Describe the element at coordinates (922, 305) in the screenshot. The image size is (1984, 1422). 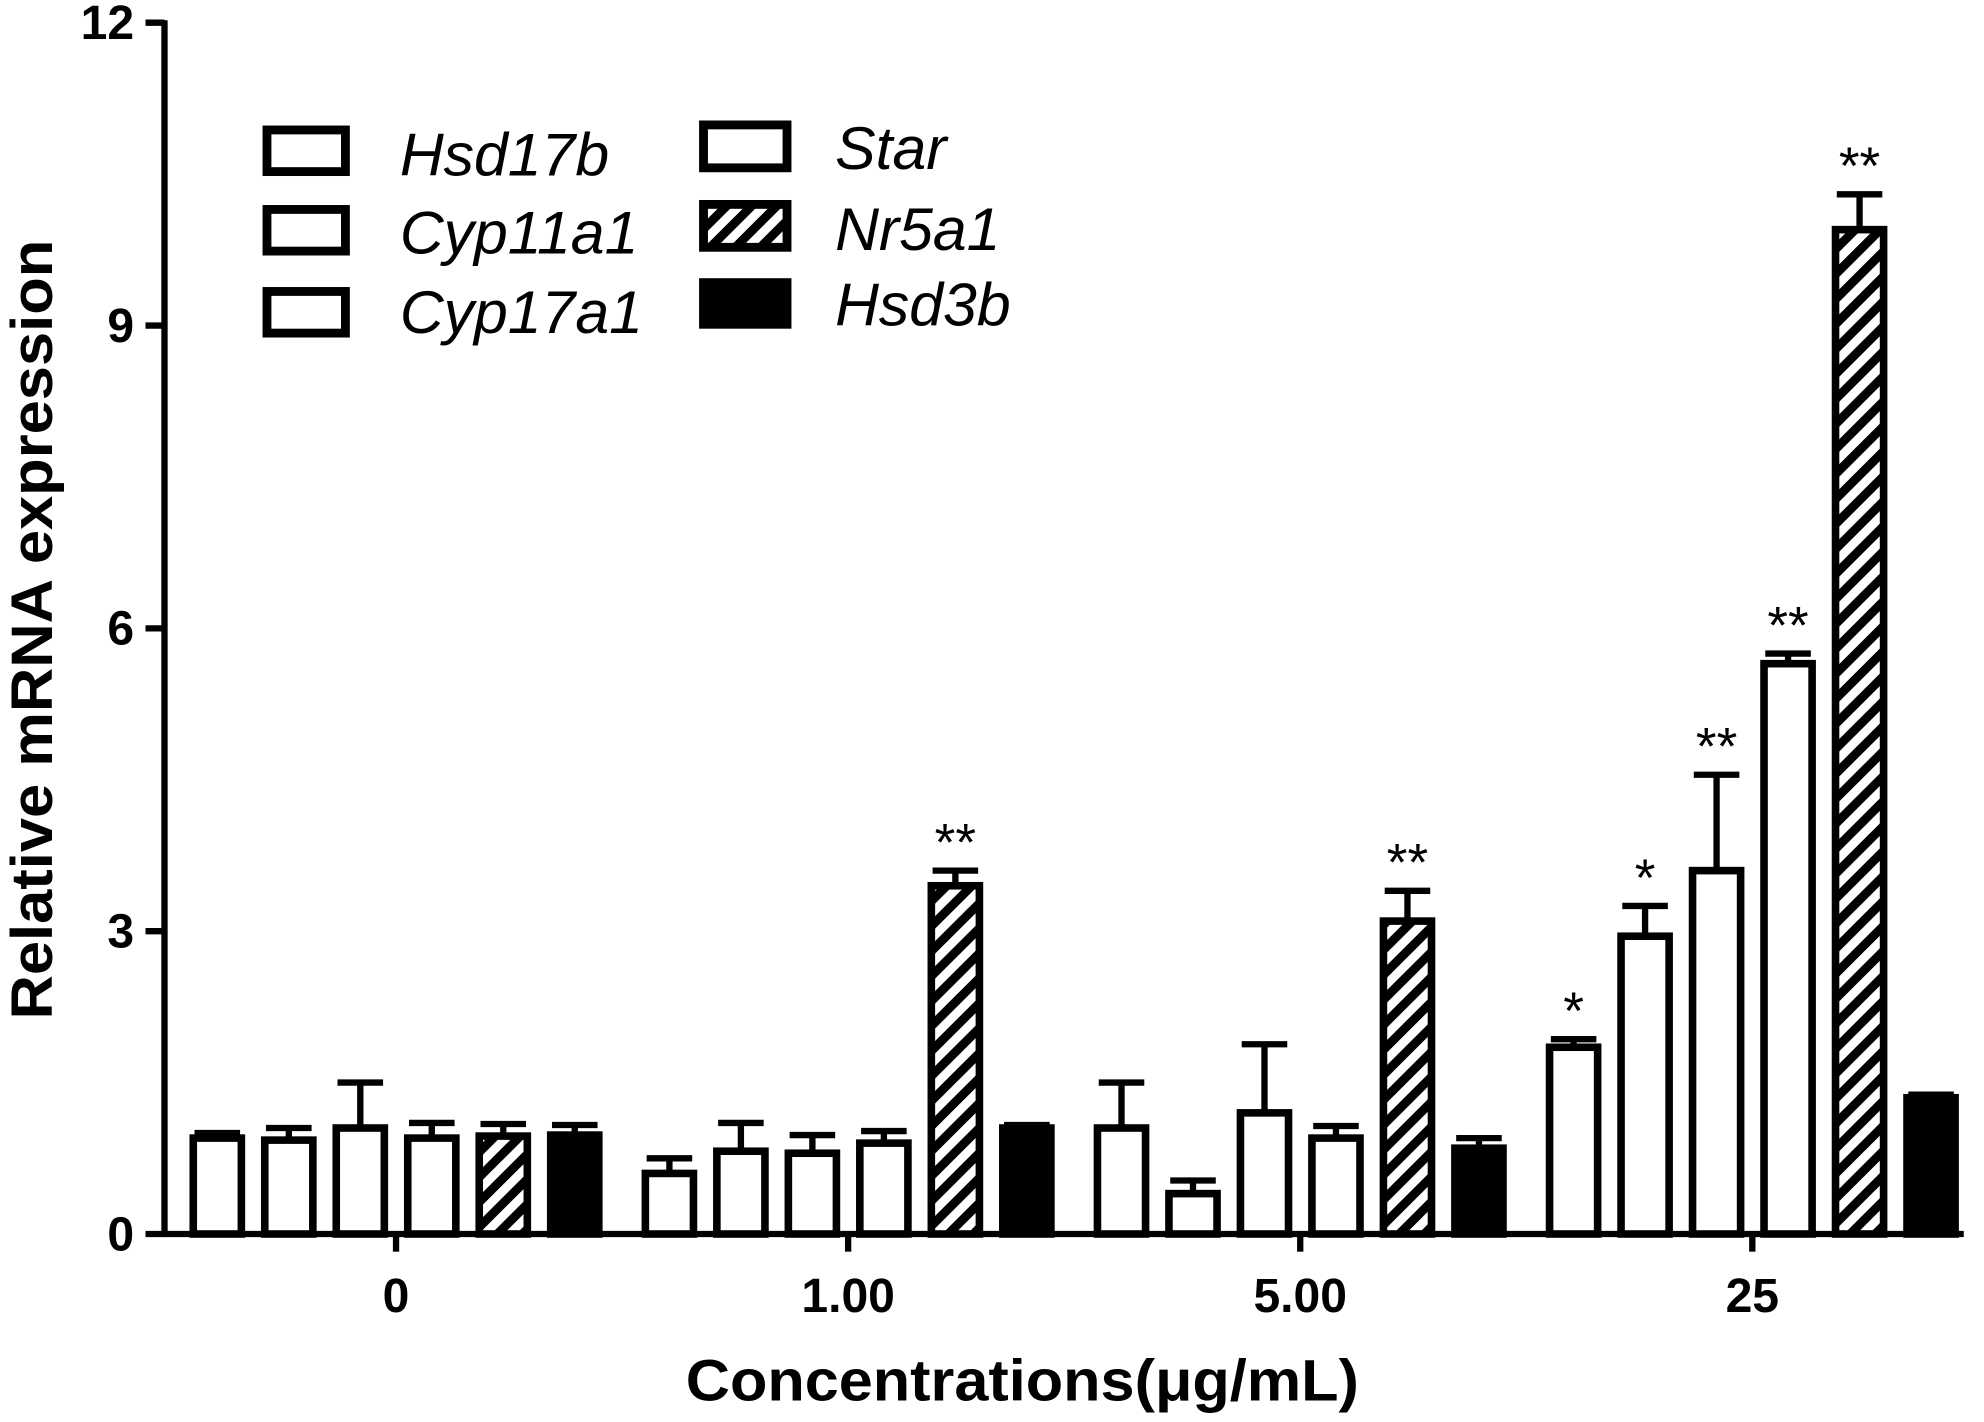
I see `legend-label-hsd3b: Hsd3b` at that location.